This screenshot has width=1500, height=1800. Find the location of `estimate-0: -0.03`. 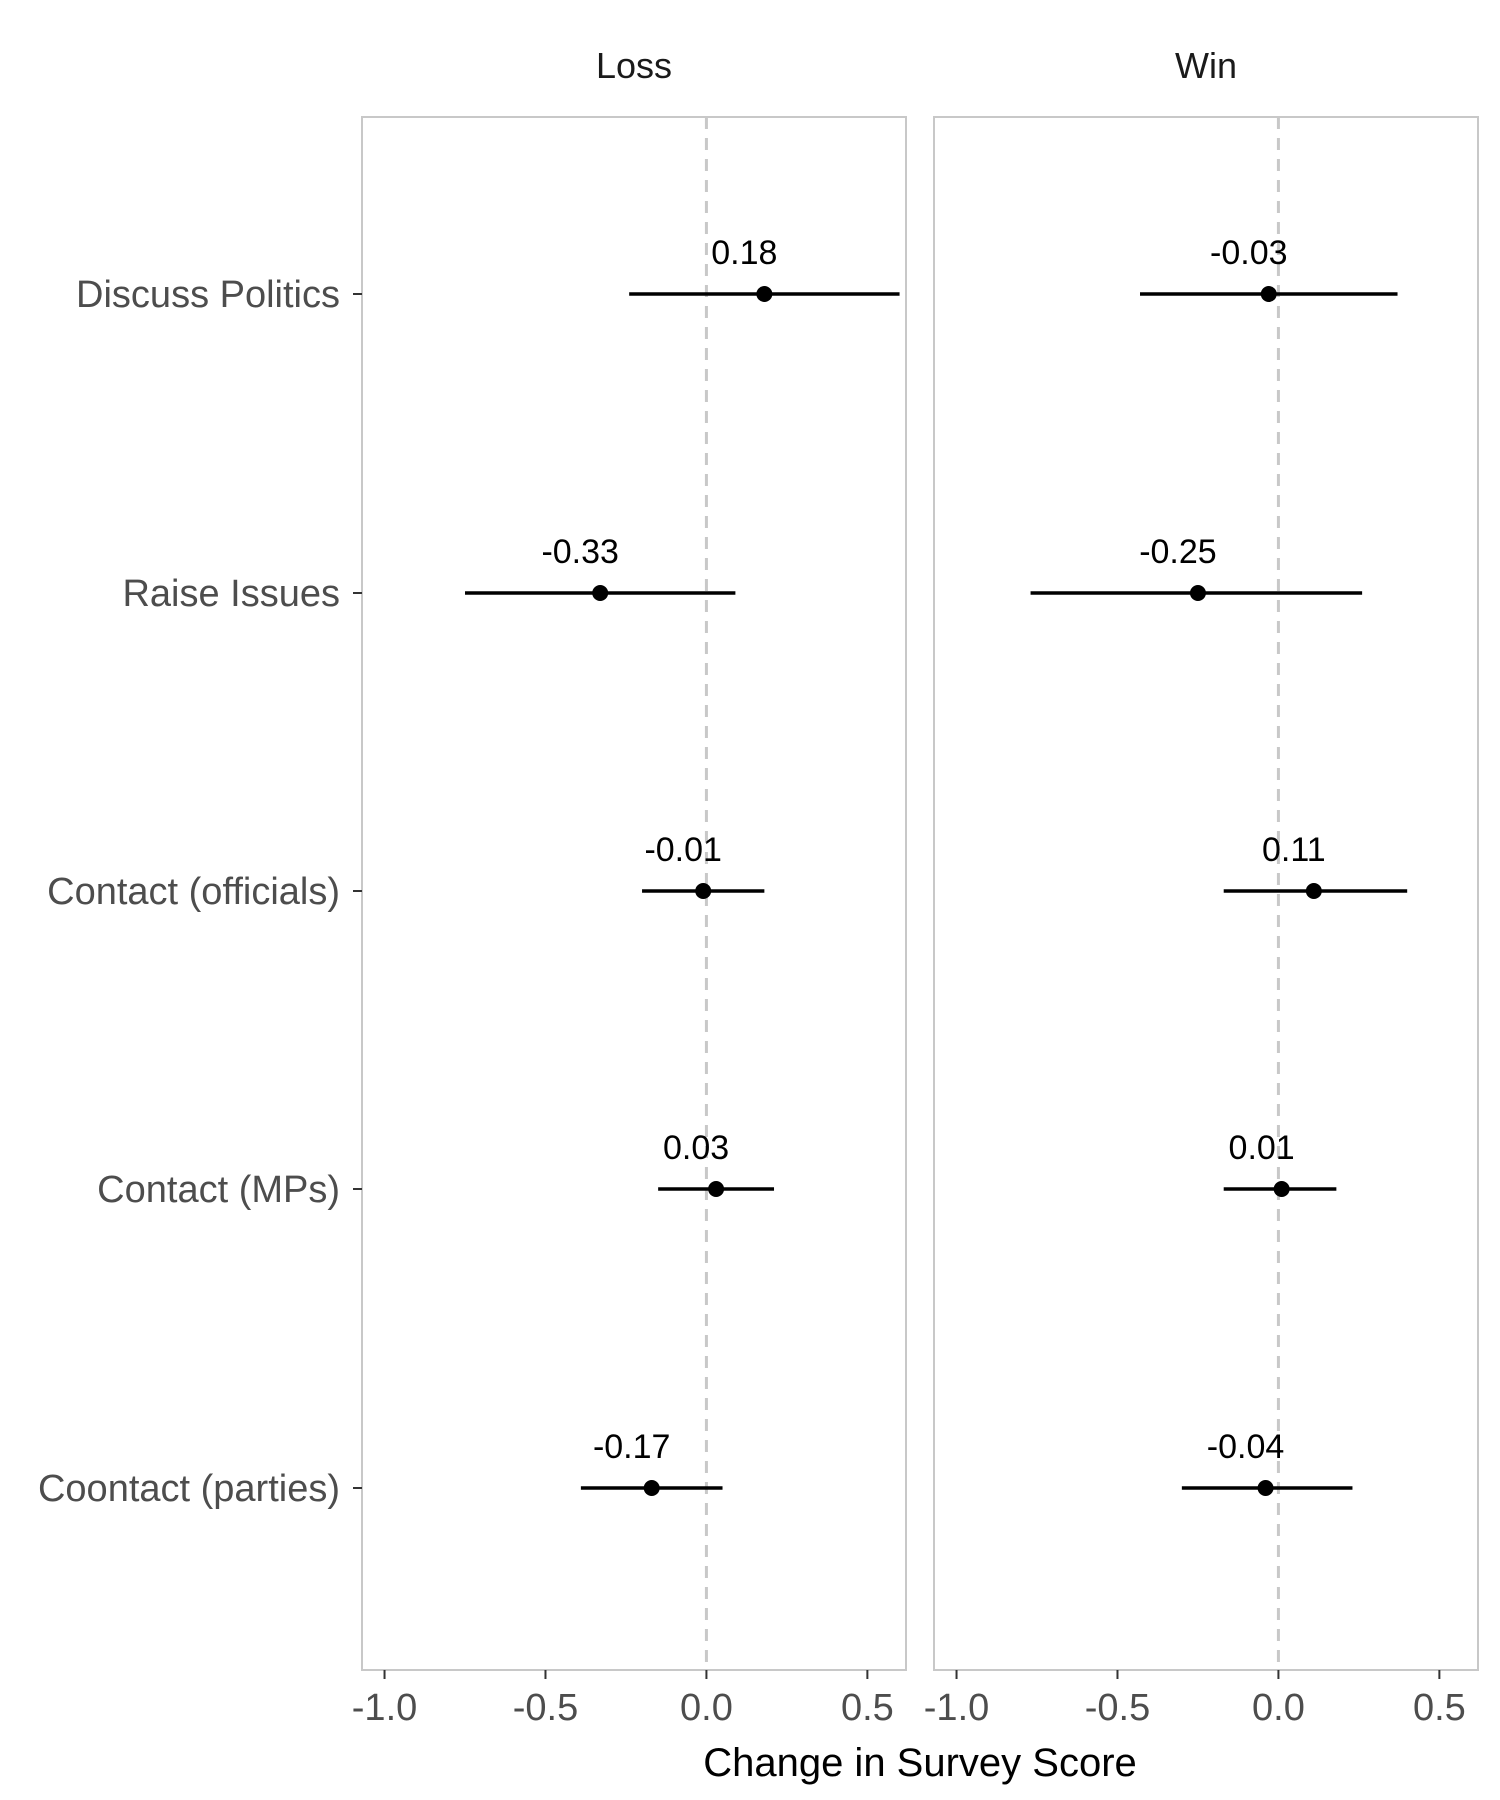

estimate-0: -0.03 is located at coordinates (1269, 268).